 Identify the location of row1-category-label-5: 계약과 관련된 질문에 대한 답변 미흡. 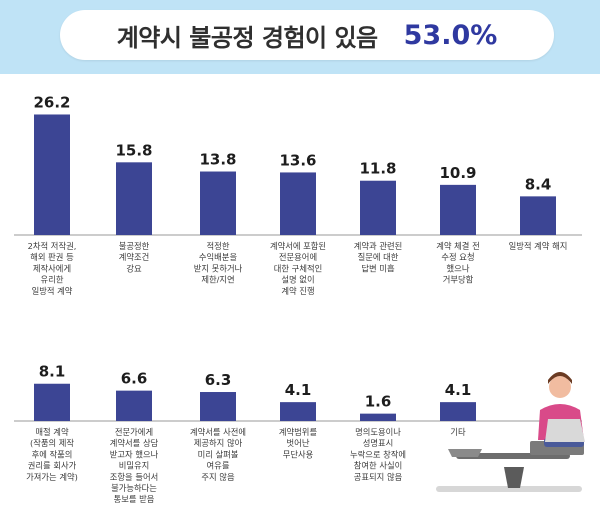
(378, 257).